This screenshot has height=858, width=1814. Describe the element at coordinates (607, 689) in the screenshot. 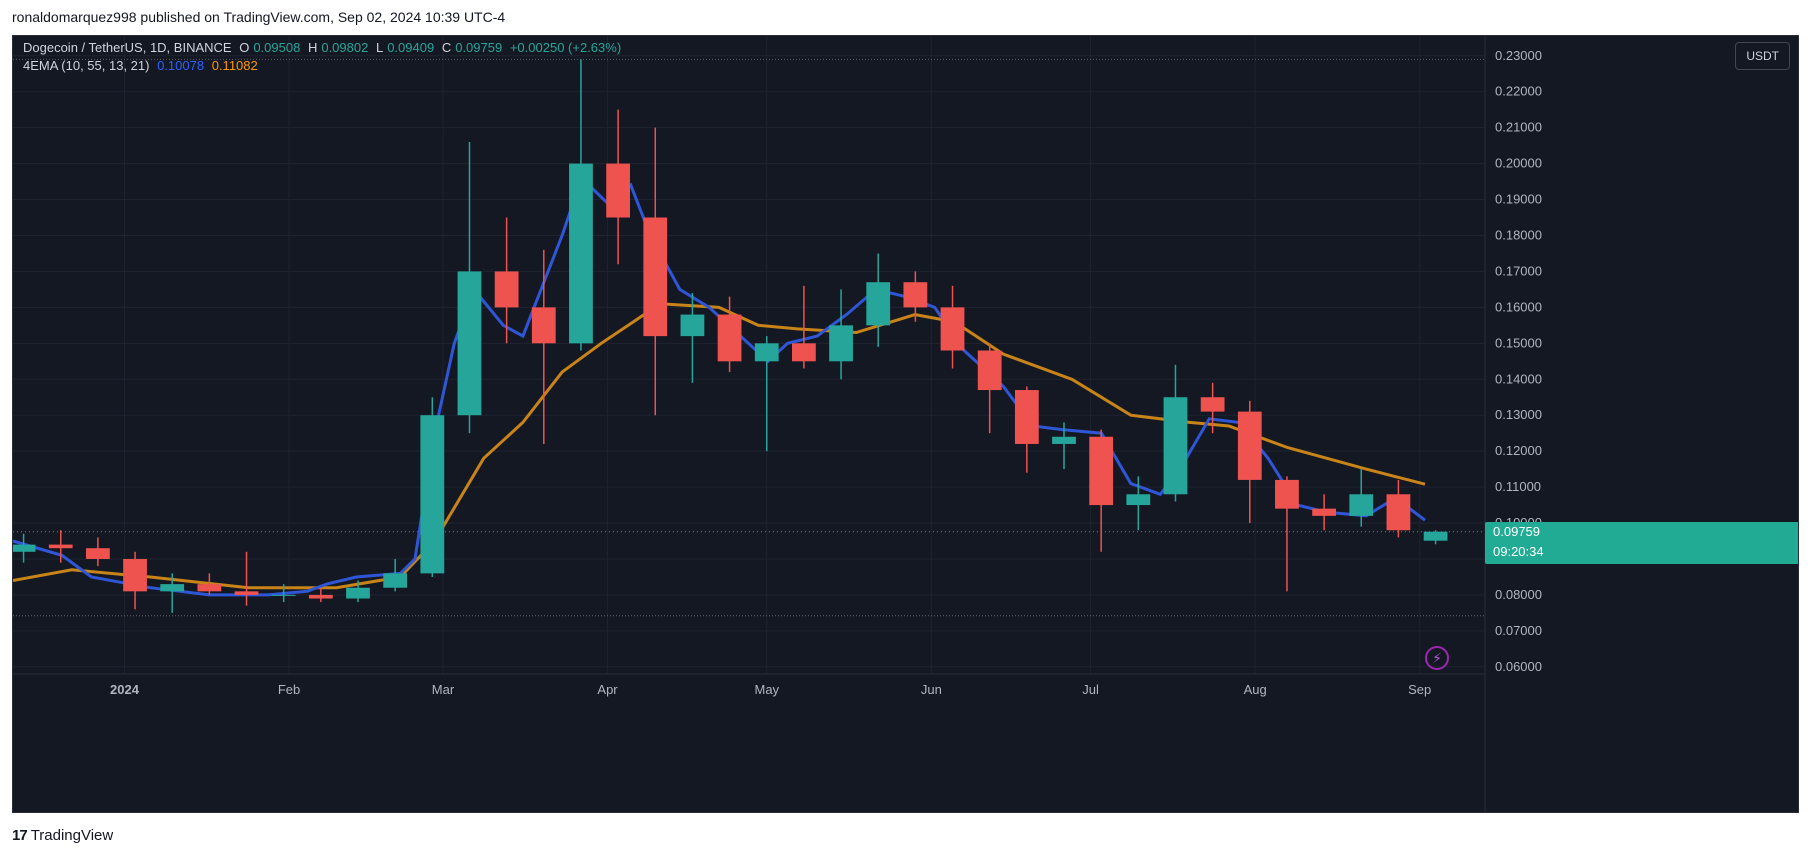

I see `x-tick-label: Apr` at that location.